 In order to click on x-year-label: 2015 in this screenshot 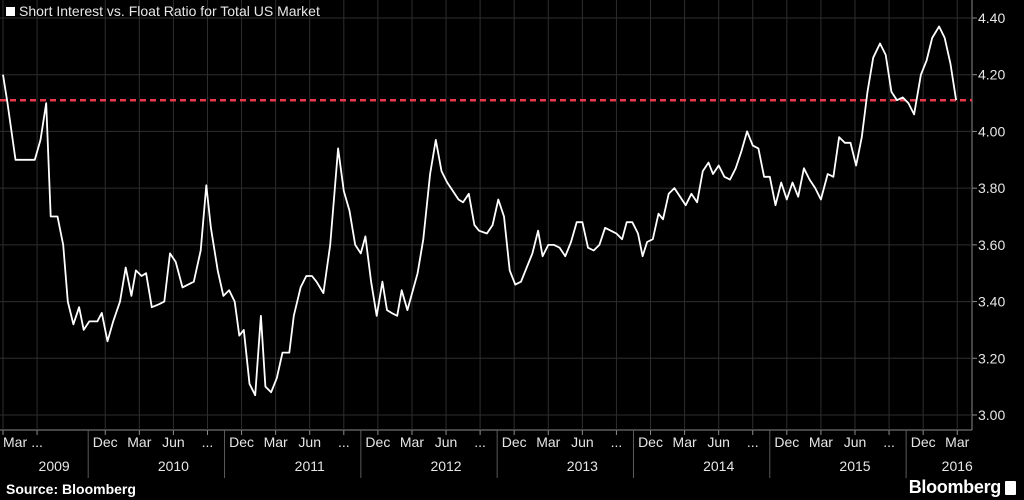, I will do `click(854, 466)`.